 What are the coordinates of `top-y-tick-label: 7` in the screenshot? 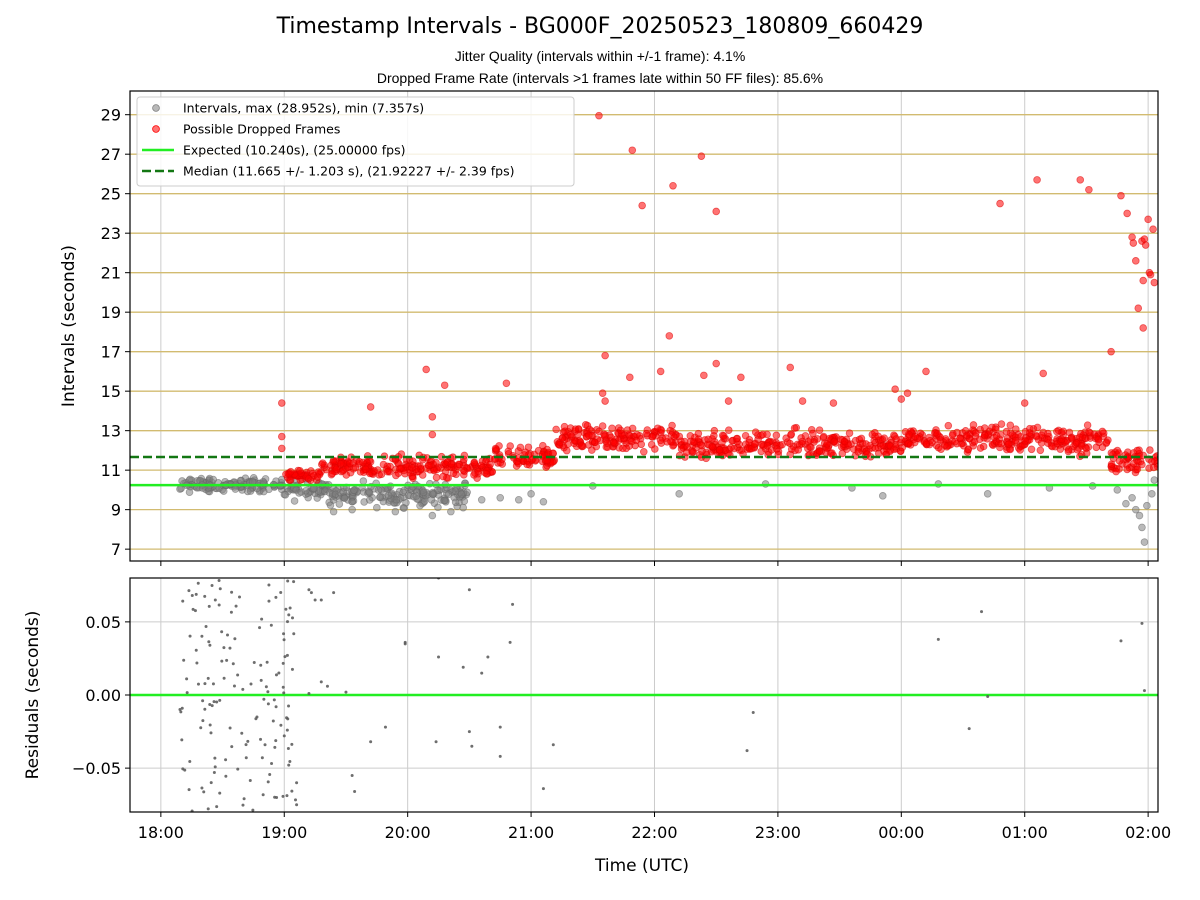 It's located at (116, 549).